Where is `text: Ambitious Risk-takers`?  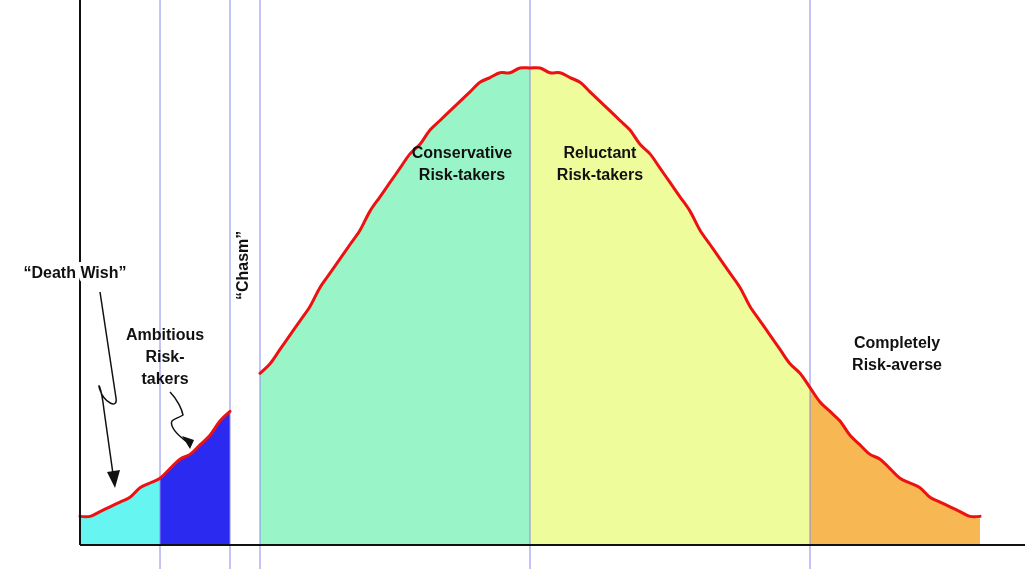 text: Ambitious Risk-takers is located at coordinates (165, 356).